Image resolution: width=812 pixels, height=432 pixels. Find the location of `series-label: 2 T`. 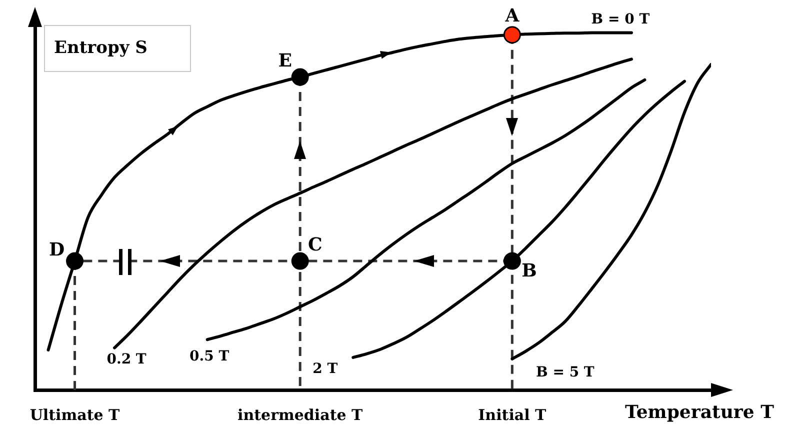

series-label: 2 T is located at coordinates (325, 369).